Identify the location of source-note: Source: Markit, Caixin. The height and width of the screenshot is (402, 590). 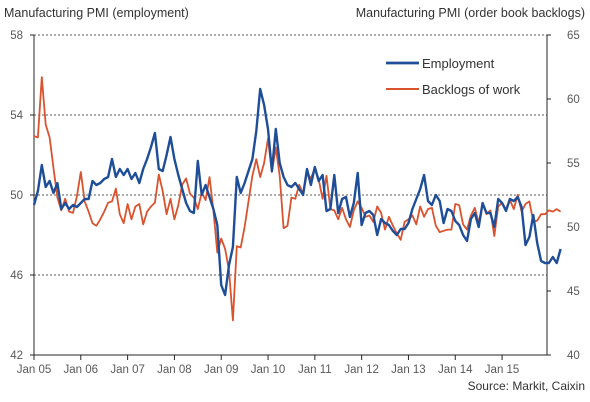
(526, 386).